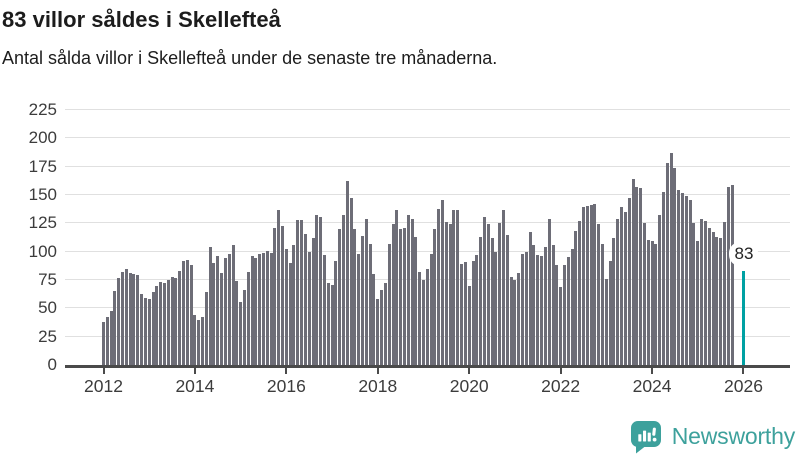  What do you see at coordinates (561, 386) in the screenshot?
I see `x-axis-label: 2022` at bounding box center [561, 386].